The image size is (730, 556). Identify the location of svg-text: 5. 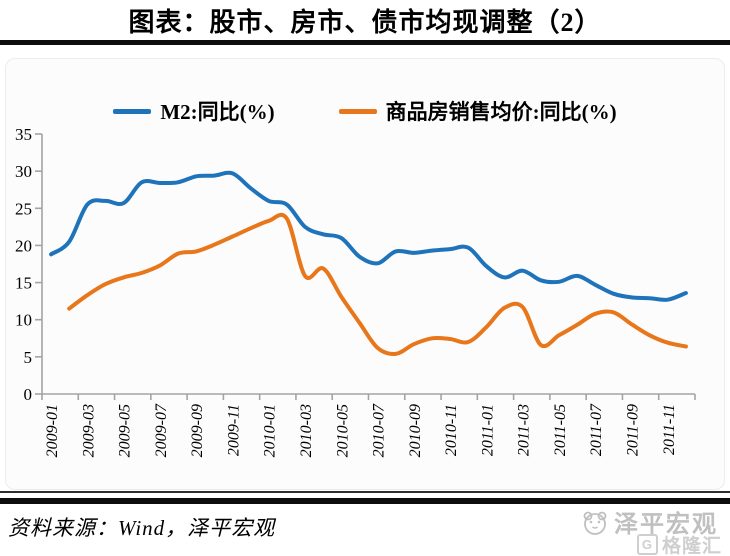
(28, 357).